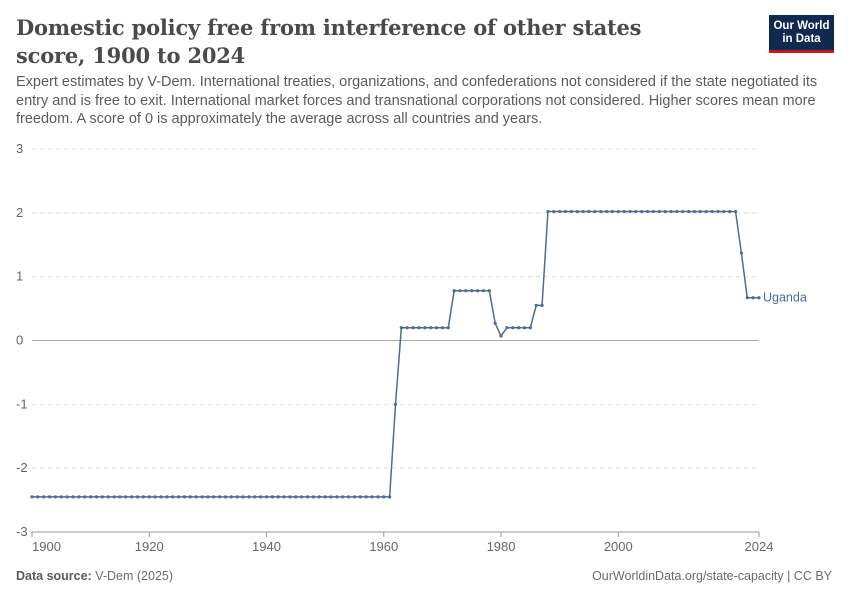  Describe the element at coordinates (149, 546) in the screenshot. I see `x-tick-label: 1920` at that location.